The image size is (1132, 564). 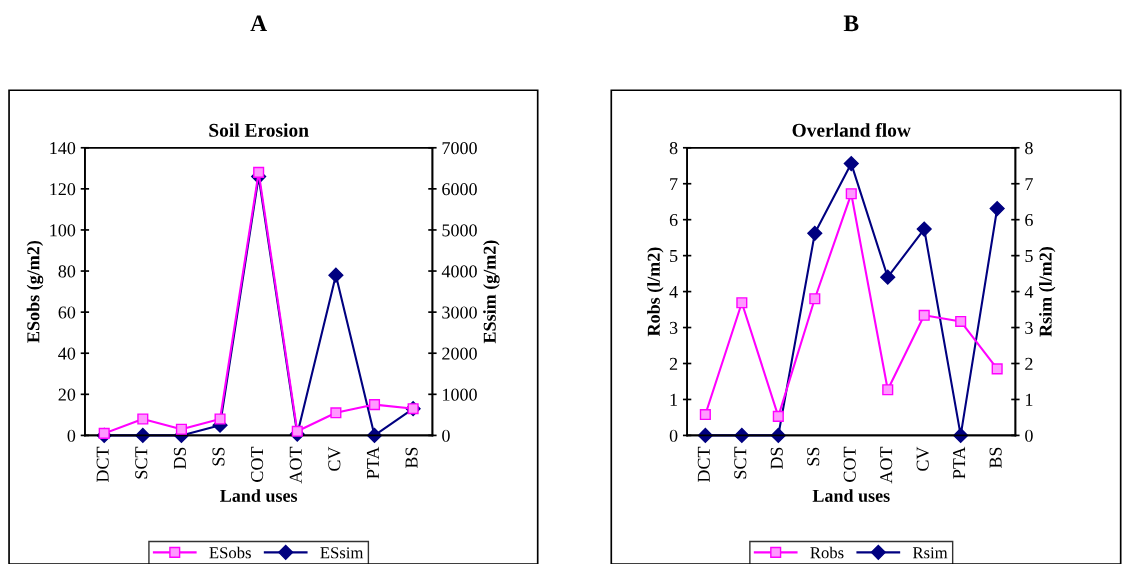 I want to click on y-tick-label: 6, so click(x=673, y=220).